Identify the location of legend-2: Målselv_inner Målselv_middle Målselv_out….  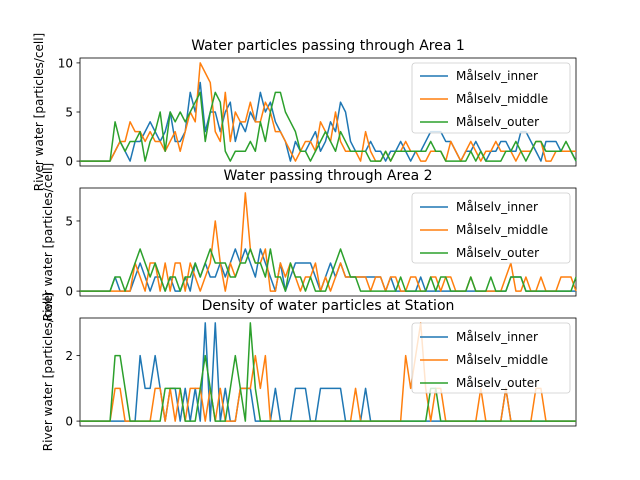
(491, 228).